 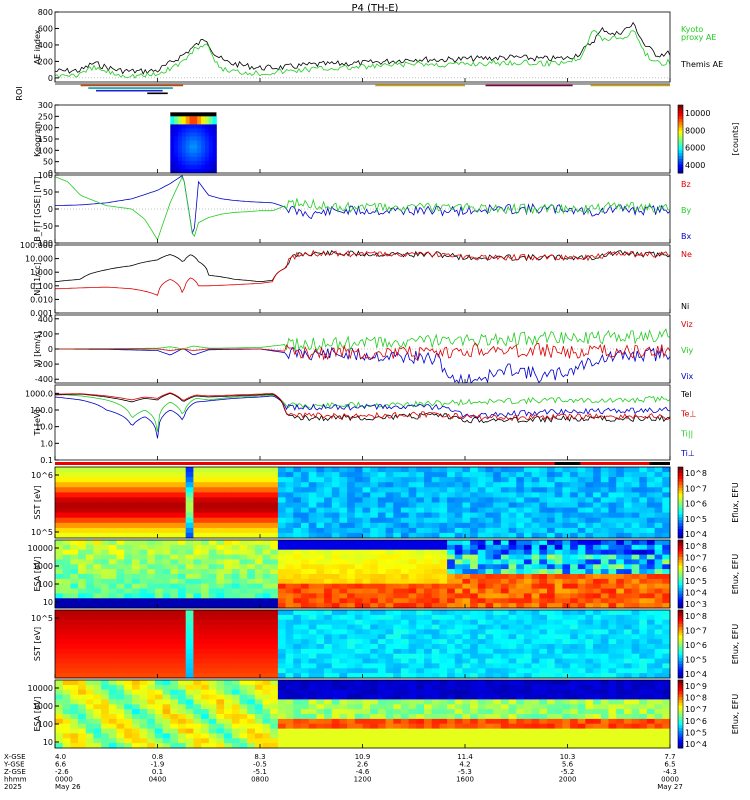 I want to click on esa-ion-colorbar-swatch, so click(x=680, y=553).